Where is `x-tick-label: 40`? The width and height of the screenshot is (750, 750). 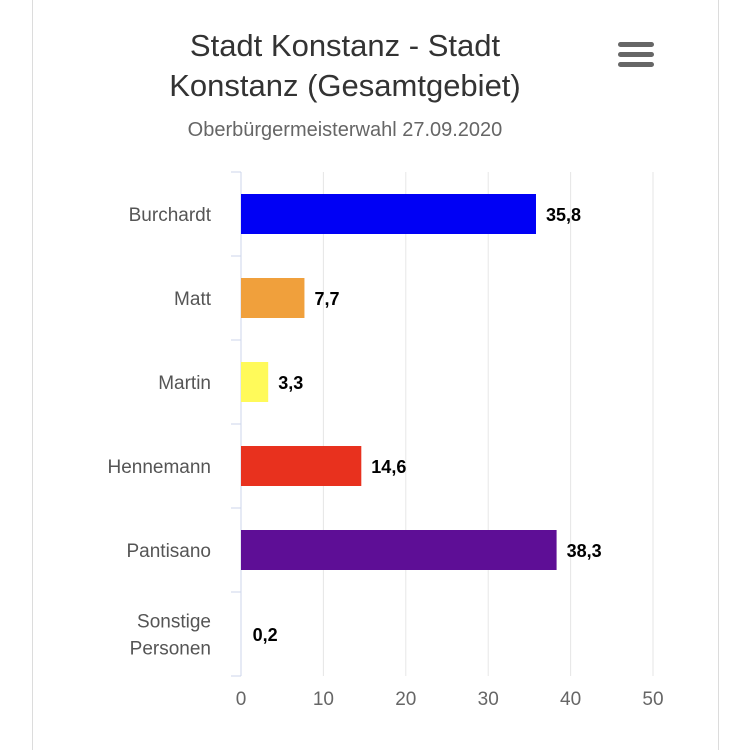 x-tick-label: 40 is located at coordinates (570, 699).